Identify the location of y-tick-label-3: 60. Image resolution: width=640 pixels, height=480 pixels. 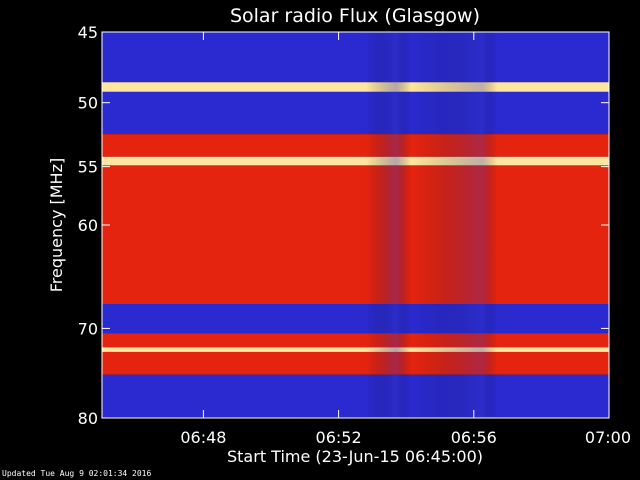
(88, 225).